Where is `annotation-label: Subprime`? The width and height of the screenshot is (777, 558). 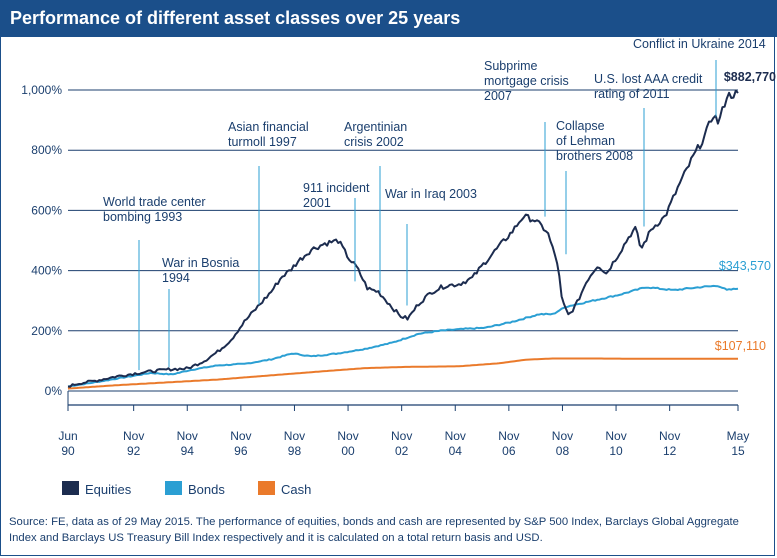
annotation-label: Subprime is located at coordinates (511, 66).